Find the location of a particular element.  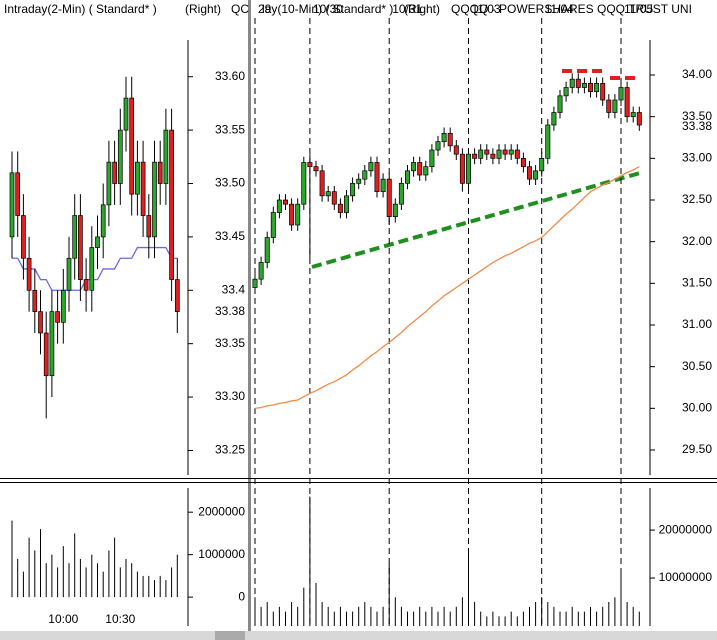

x-tick-label: 10:00 is located at coordinates (63, 619).